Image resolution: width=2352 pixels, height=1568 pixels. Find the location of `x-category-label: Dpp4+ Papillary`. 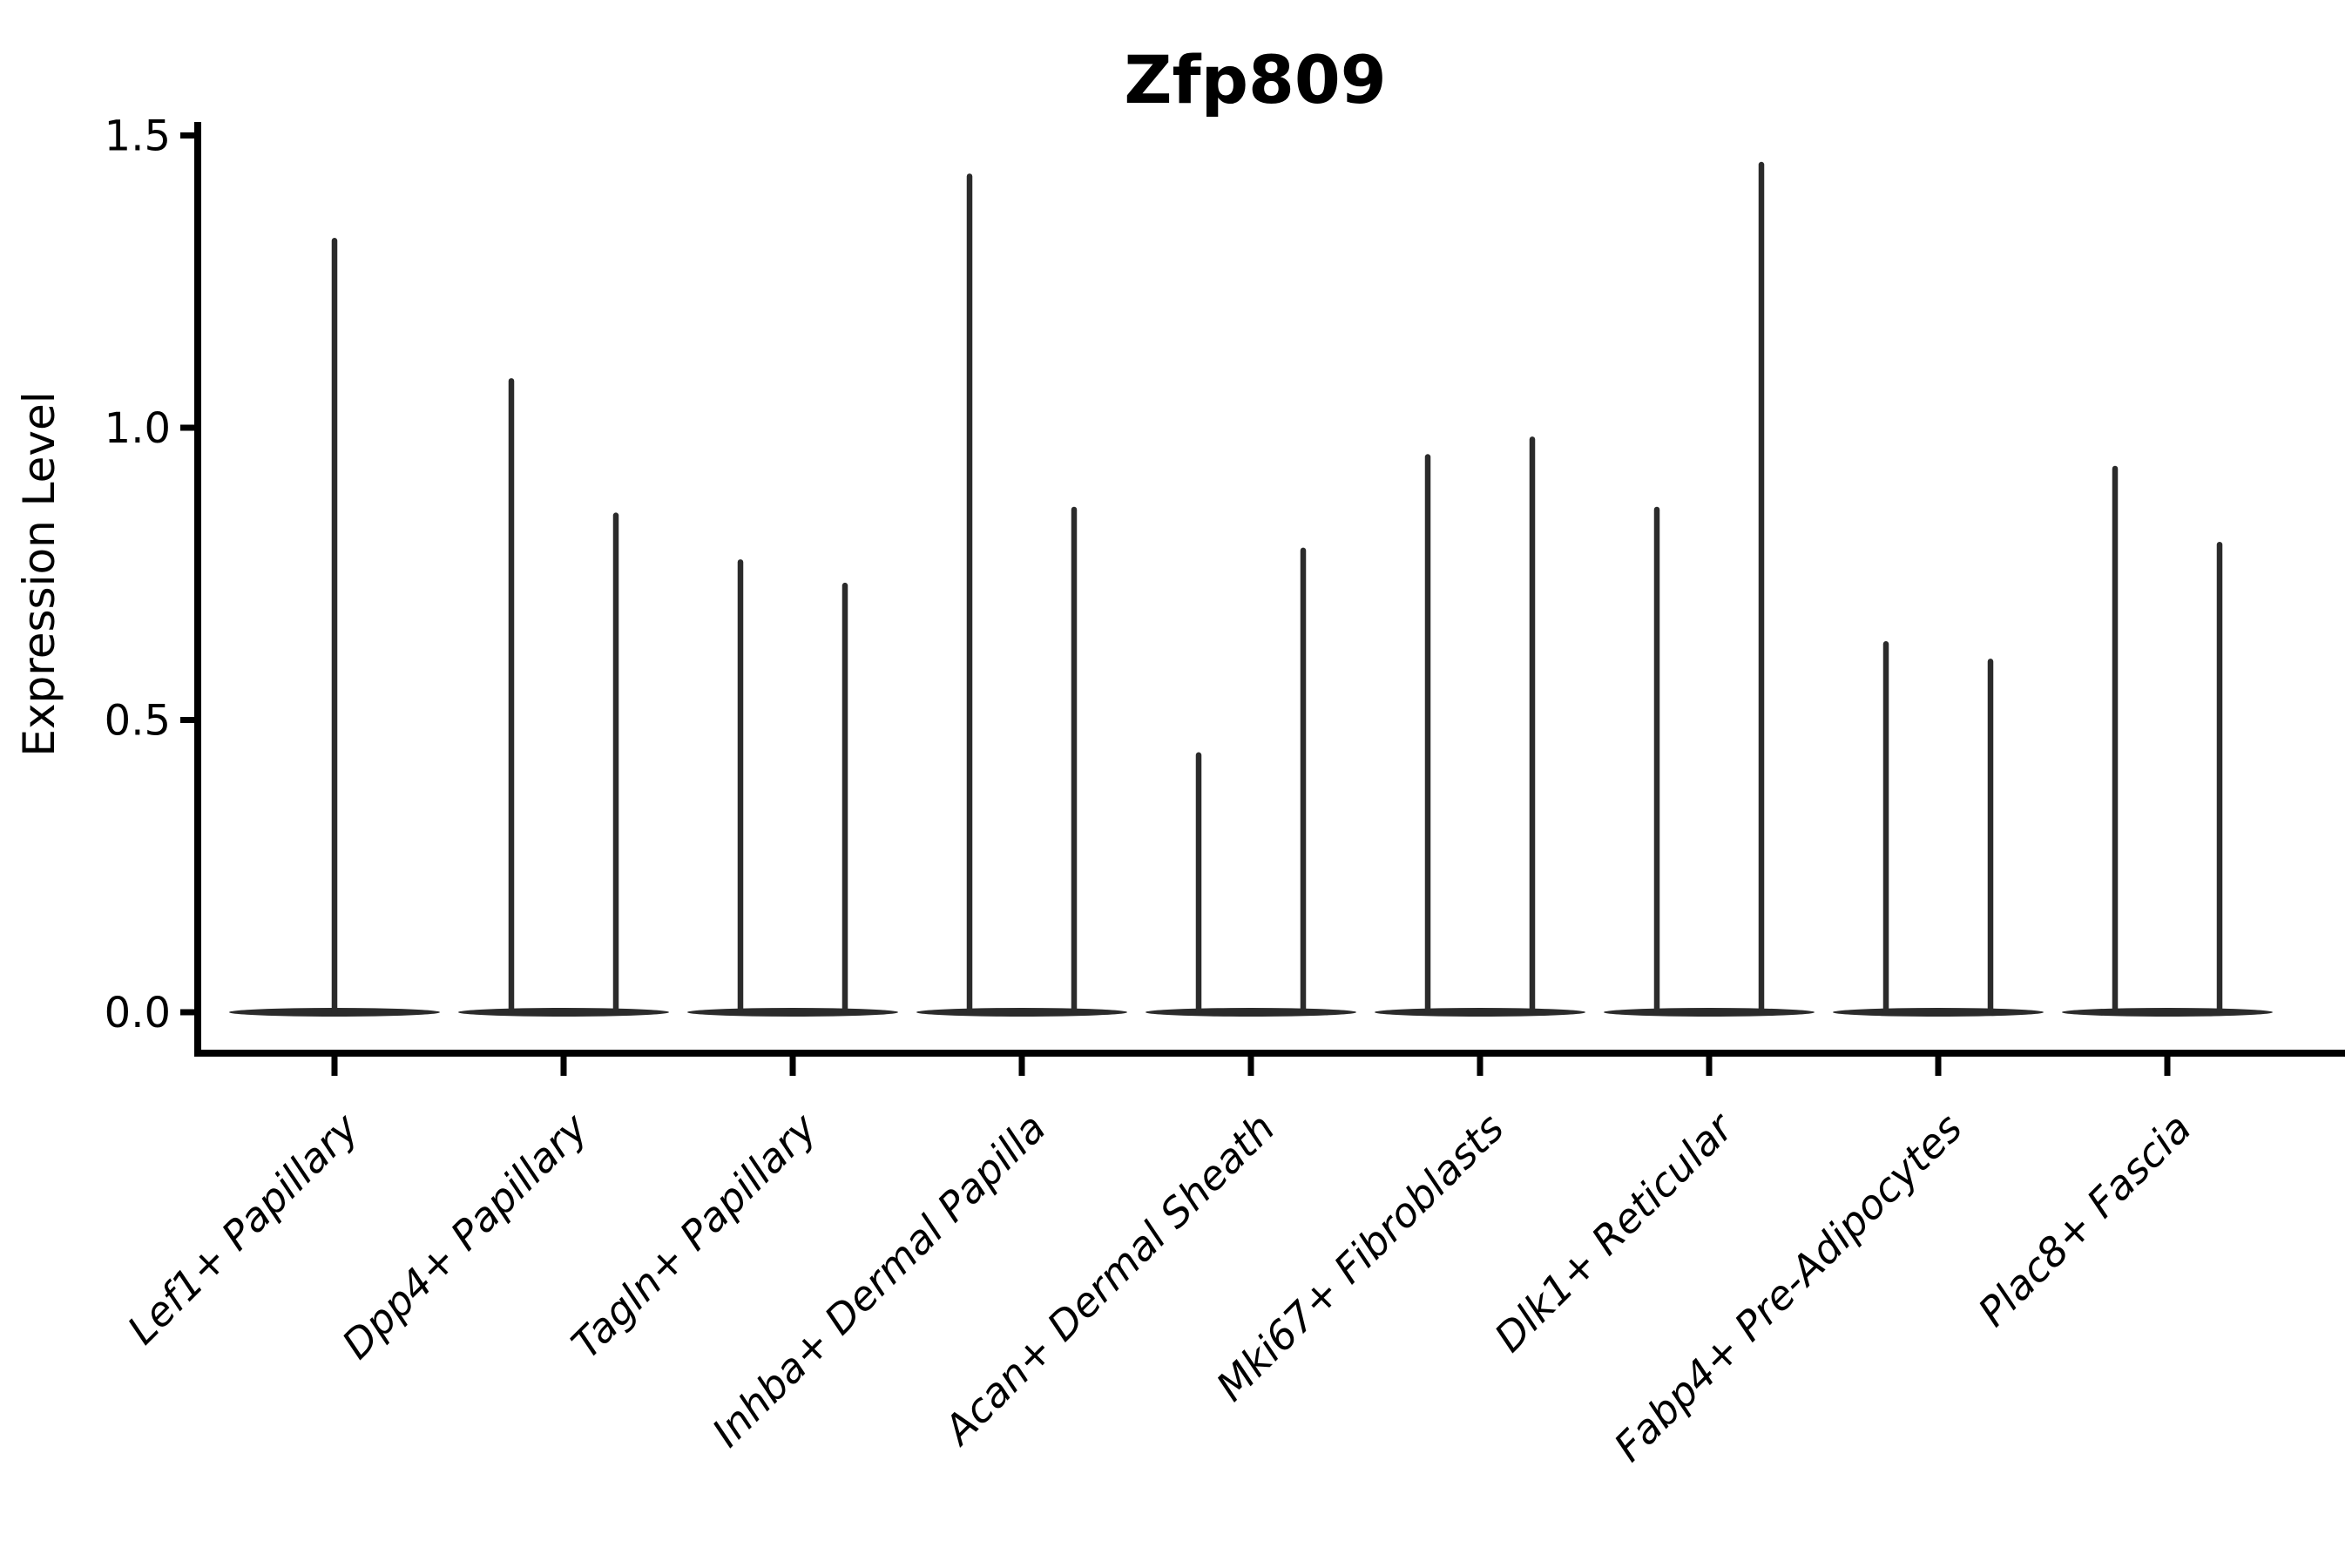

x-category-label: Dpp4+ Papillary is located at coordinates (465, 1236).